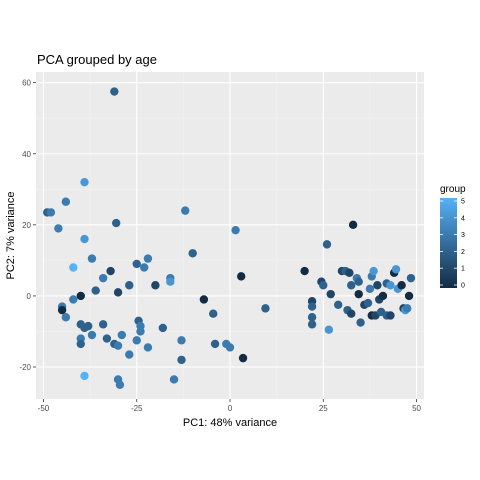 This screenshot has height=480, width=480. I want to click on y-axis-title: PC2: 7% variance, so click(11, 235).